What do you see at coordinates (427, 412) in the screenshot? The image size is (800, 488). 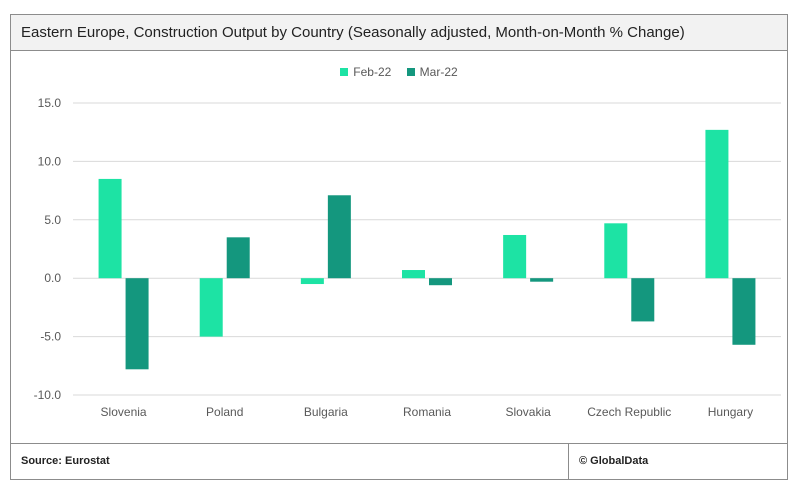 I see `x-tick-label: Romania` at bounding box center [427, 412].